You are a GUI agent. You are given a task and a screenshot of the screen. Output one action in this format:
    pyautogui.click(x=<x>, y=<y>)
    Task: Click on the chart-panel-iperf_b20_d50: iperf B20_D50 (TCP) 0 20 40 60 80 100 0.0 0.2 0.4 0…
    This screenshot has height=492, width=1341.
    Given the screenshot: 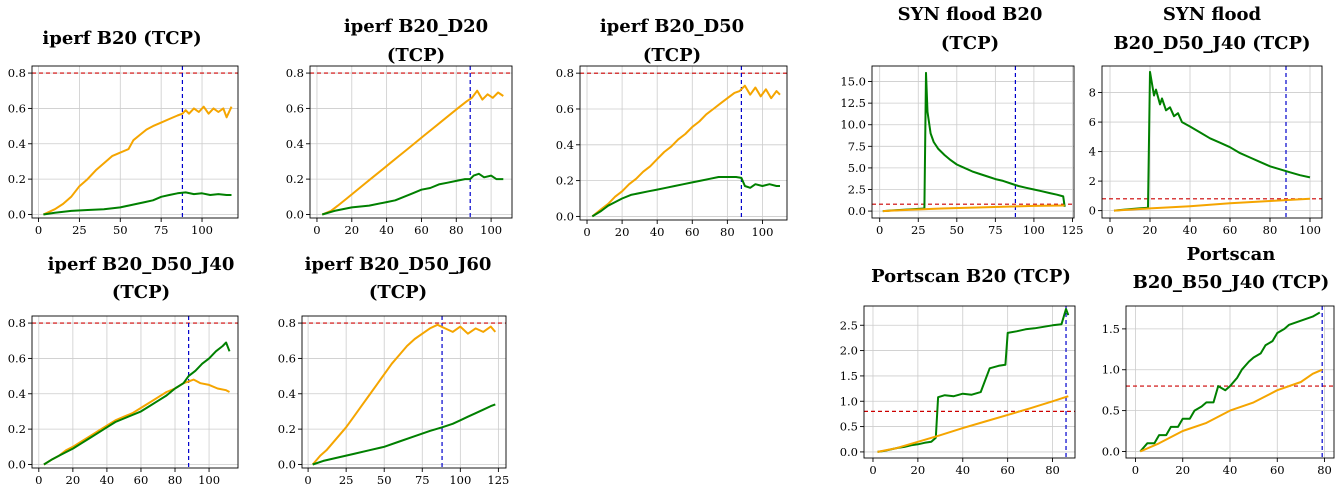 What is the action you would take?
    pyautogui.click(x=672, y=127)
    